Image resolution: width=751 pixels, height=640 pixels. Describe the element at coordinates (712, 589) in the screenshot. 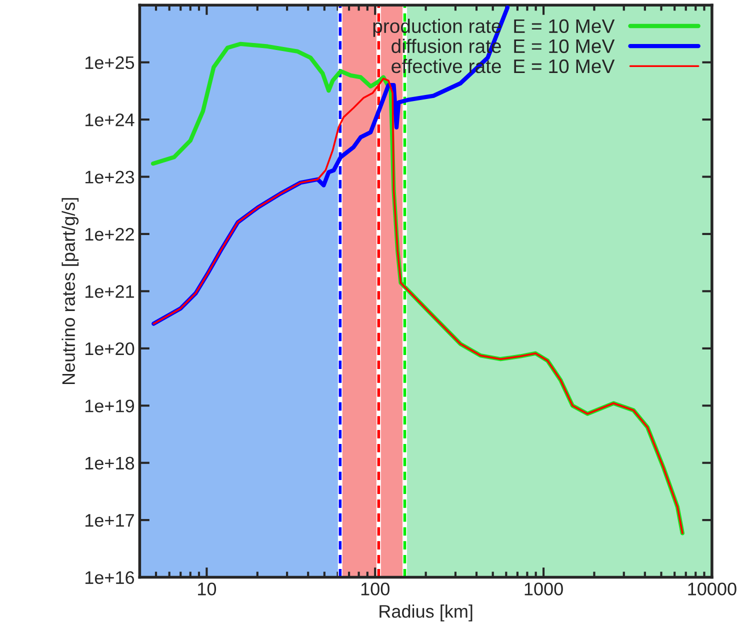

I see `x-tick-label: 10000` at that location.